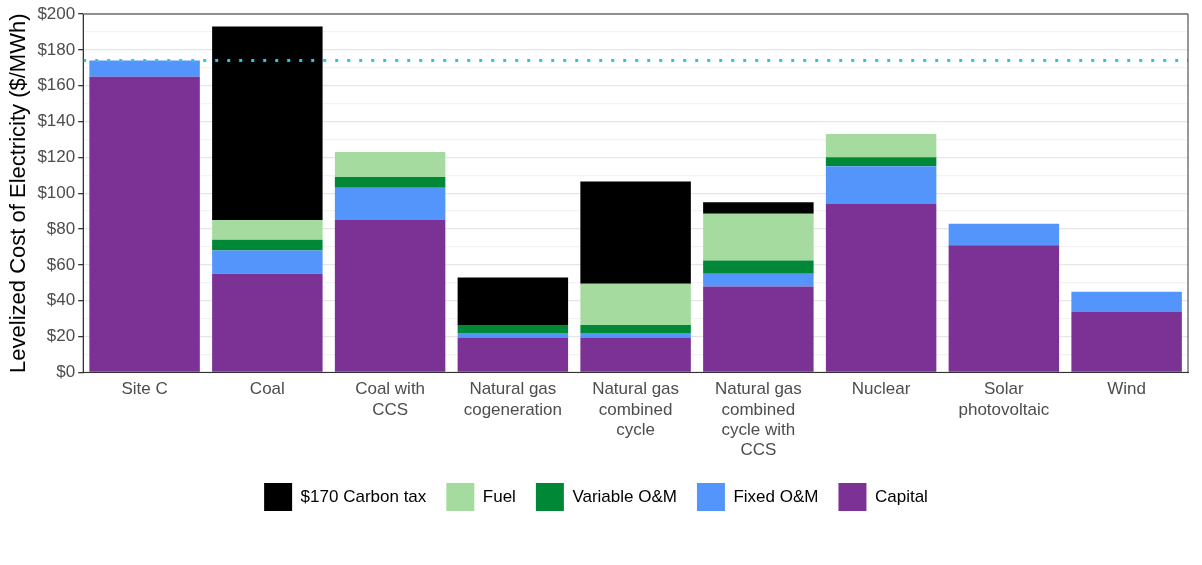 The width and height of the screenshot is (1202, 565). I want to click on x-tick-label: Coal, so click(267, 389).